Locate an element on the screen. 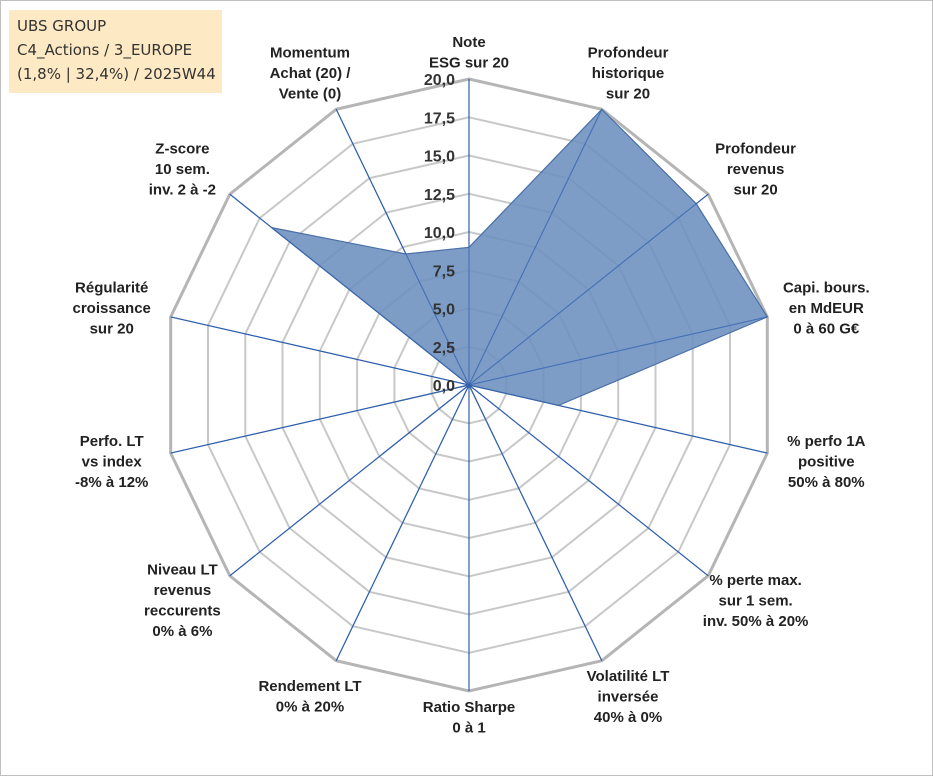 This screenshot has width=933, height=777. tick-label: 20,0 is located at coordinates (439, 80).